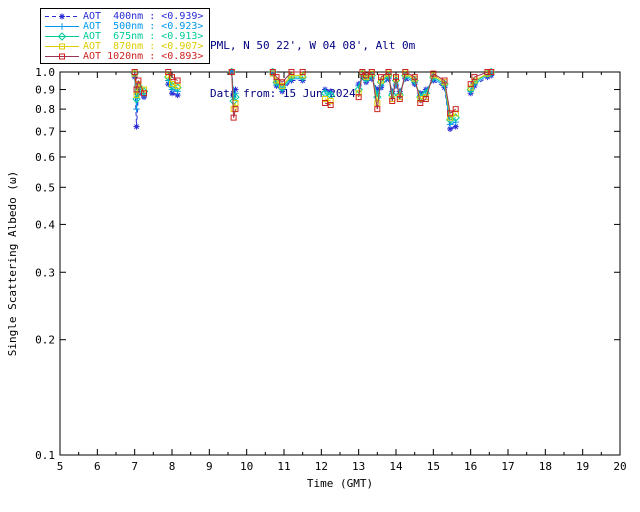 The width and height of the screenshot is (640, 512). I want to click on svg-text: 15, so click(433, 466).